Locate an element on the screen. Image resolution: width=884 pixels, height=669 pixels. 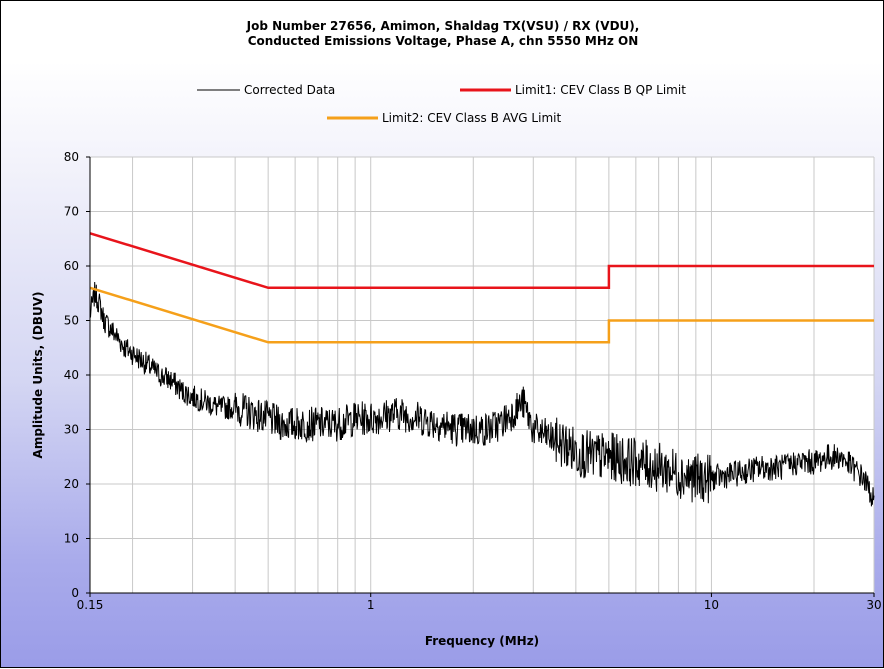
series-limit2 is located at coordinates (481, 315).